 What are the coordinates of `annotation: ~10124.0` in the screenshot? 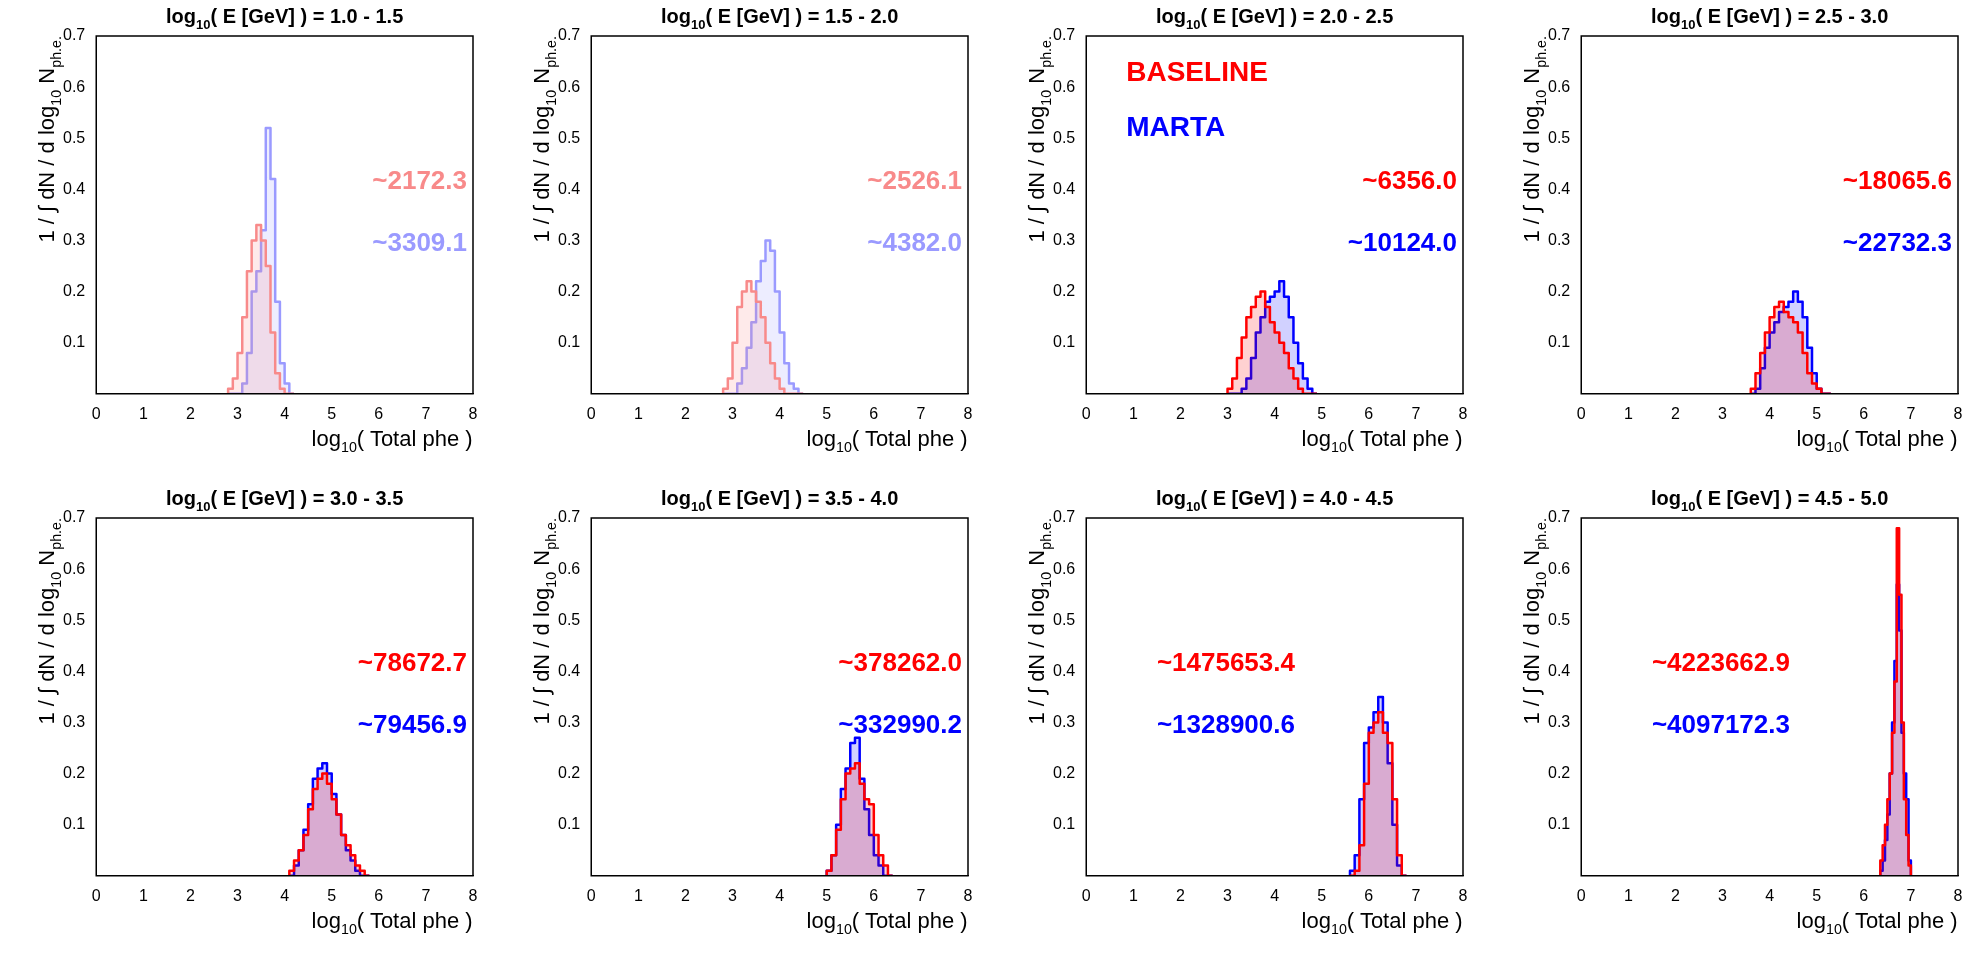 It's located at (1402, 242).